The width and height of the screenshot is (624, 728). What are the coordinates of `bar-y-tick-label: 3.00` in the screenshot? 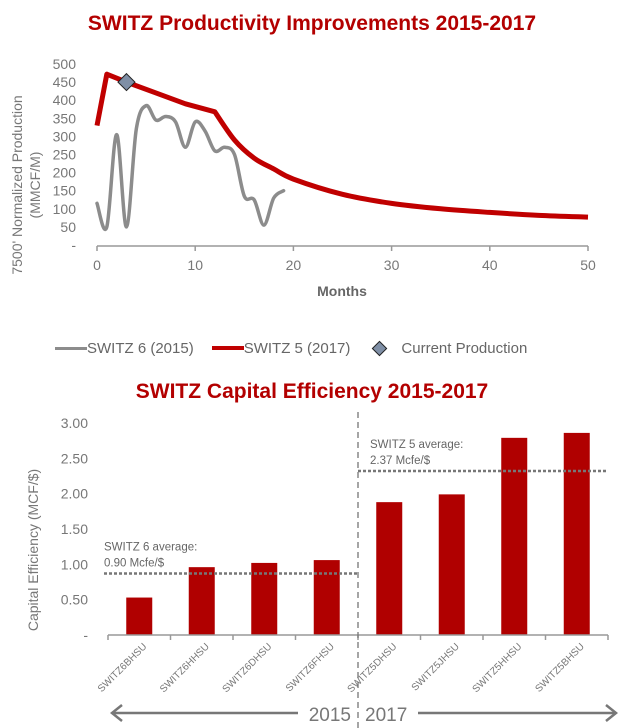 It's located at (74, 423).